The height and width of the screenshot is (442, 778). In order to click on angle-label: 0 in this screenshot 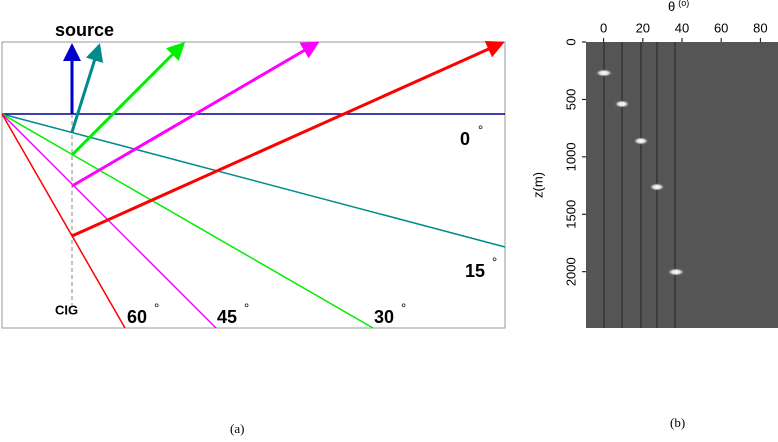, I will do `click(465, 139)`.